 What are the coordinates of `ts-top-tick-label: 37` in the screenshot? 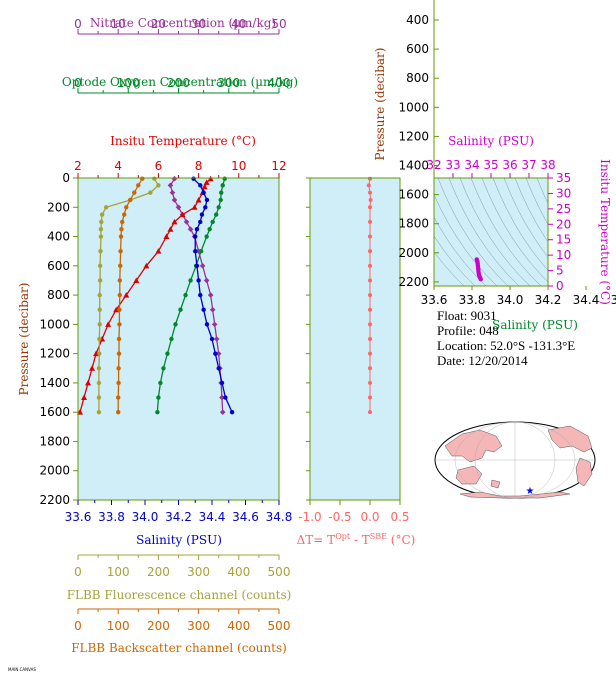 It's located at (528, 165).